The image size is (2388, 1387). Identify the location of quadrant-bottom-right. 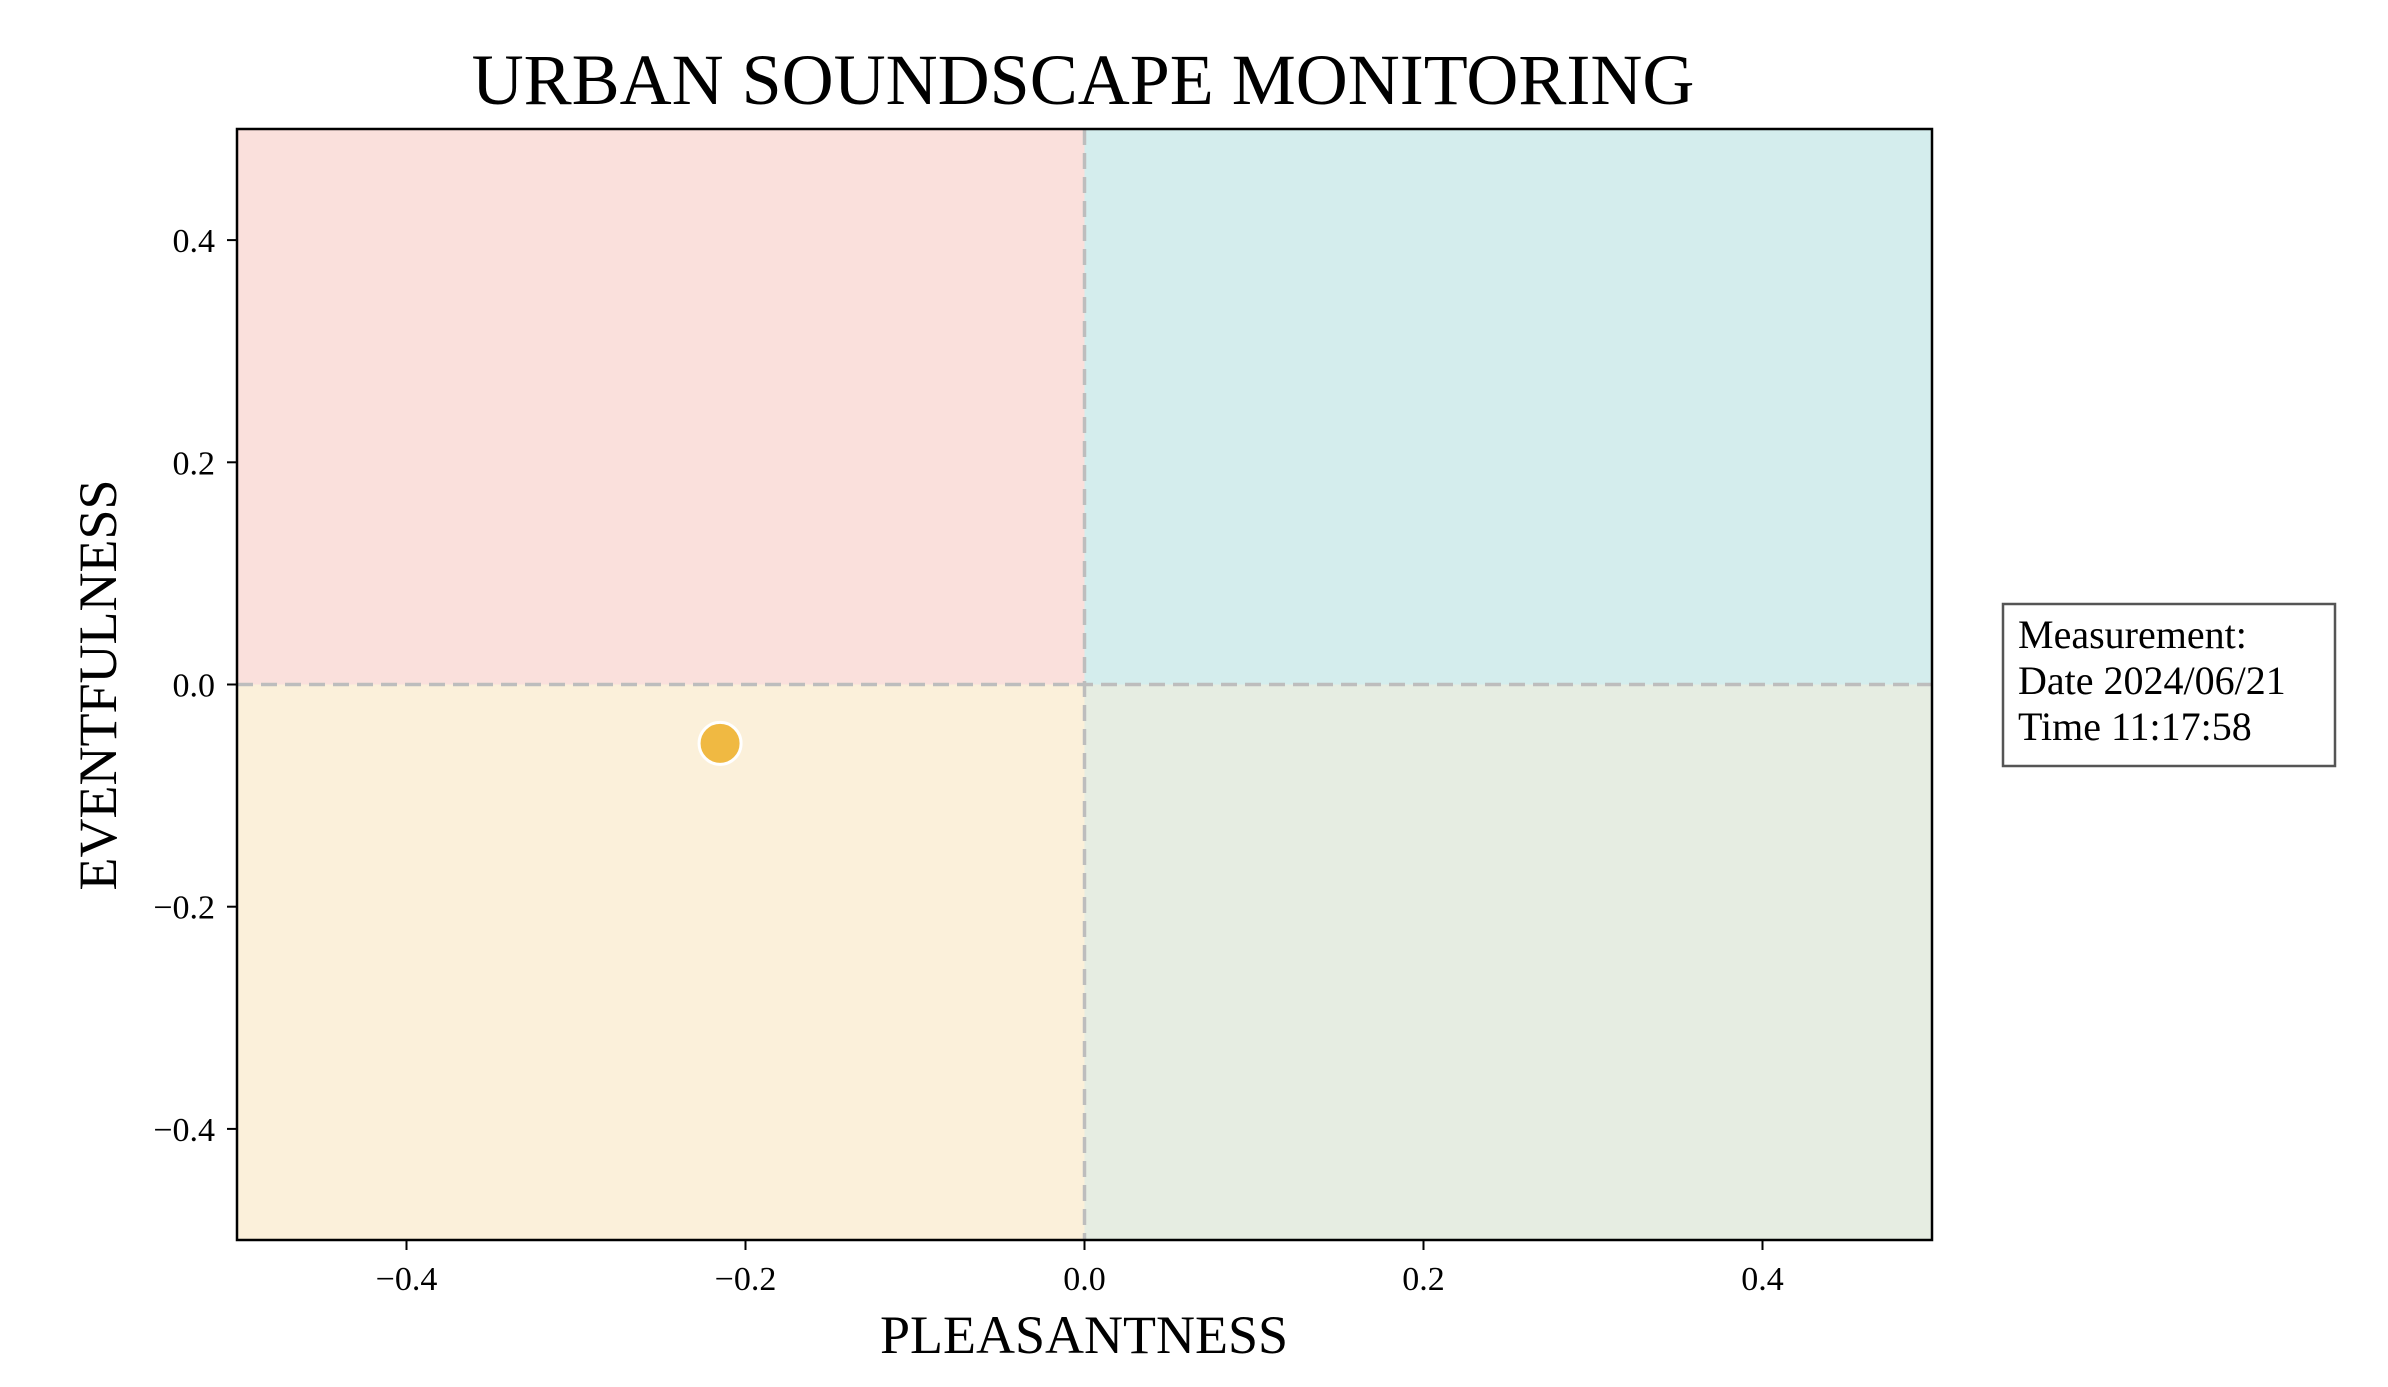
(1508, 962).